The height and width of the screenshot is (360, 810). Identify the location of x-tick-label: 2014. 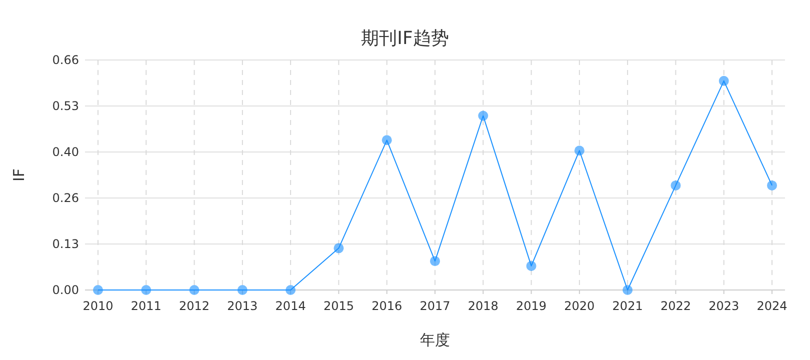
(290, 306).